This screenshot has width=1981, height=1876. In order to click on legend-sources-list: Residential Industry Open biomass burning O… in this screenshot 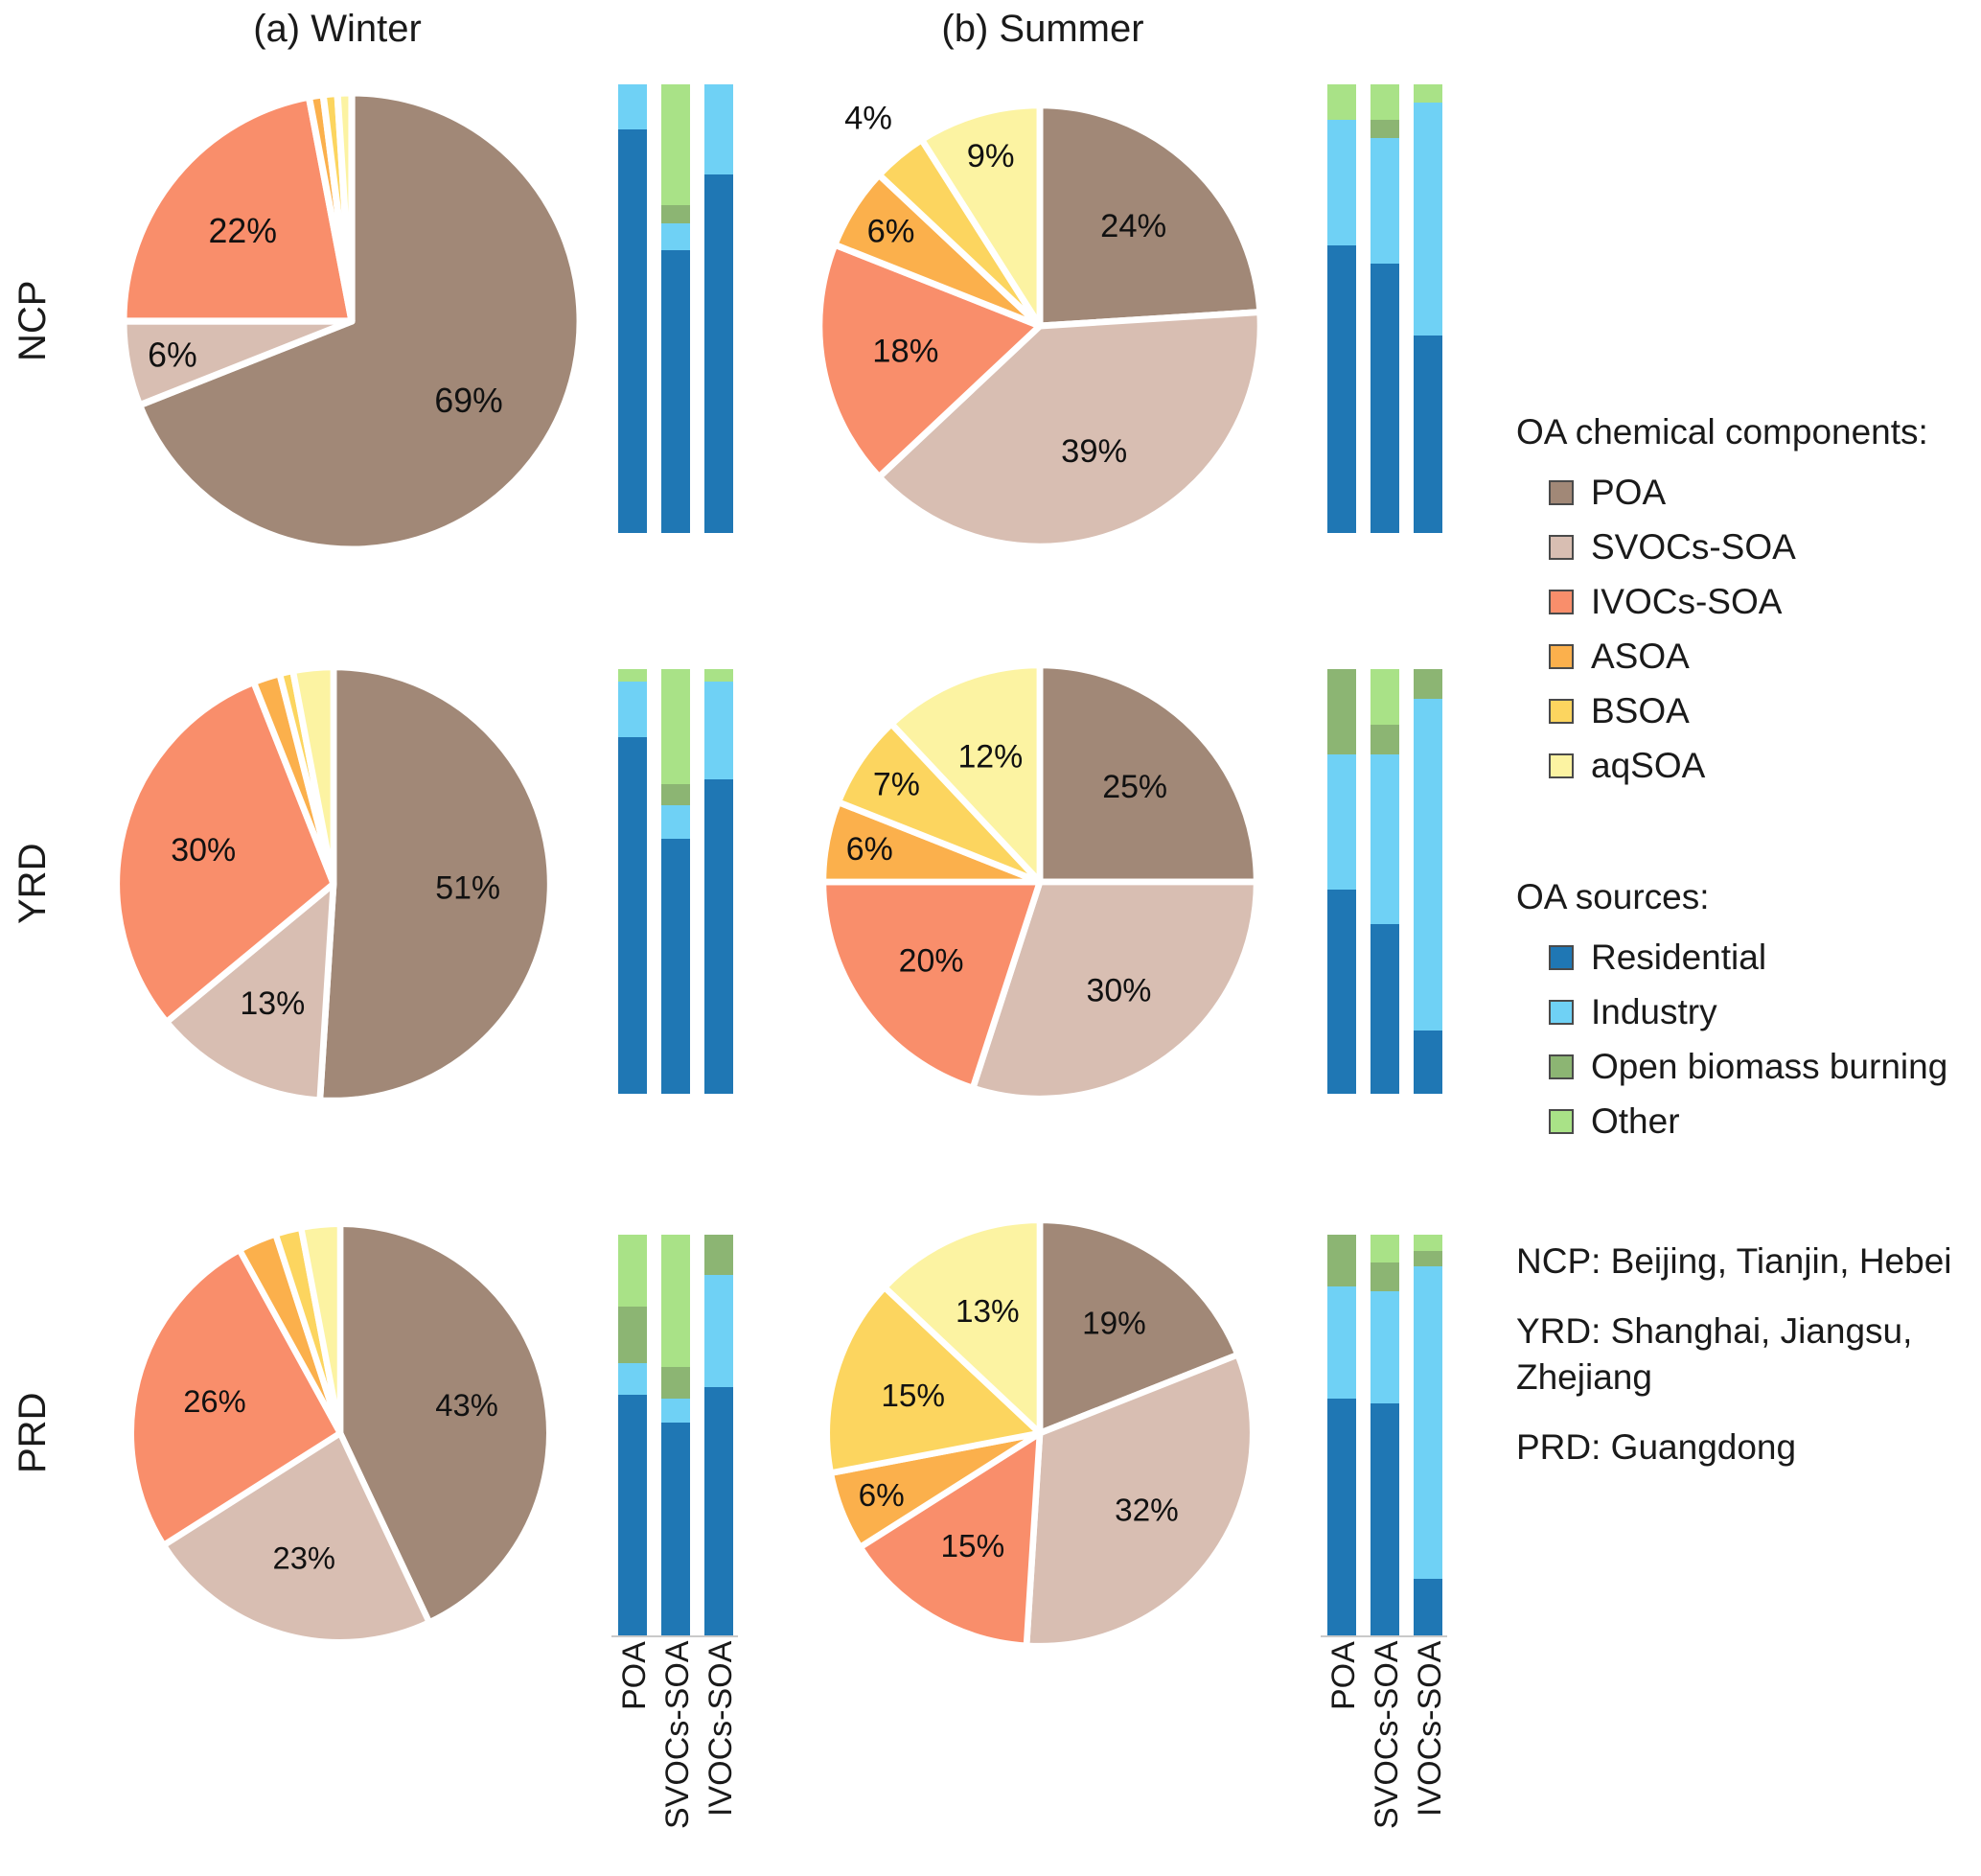, I will do `click(1741, 1040)`.